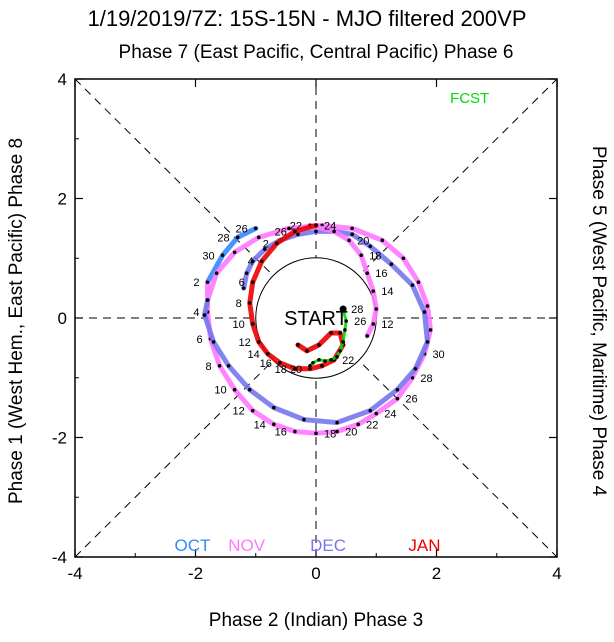 This screenshot has height=642, width=614. What do you see at coordinates (598, 321) in the screenshot?
I see `right-phase-label: Phase 5 (West Pacific, Maritime) Phase 4` at bounding box center [598, 321].